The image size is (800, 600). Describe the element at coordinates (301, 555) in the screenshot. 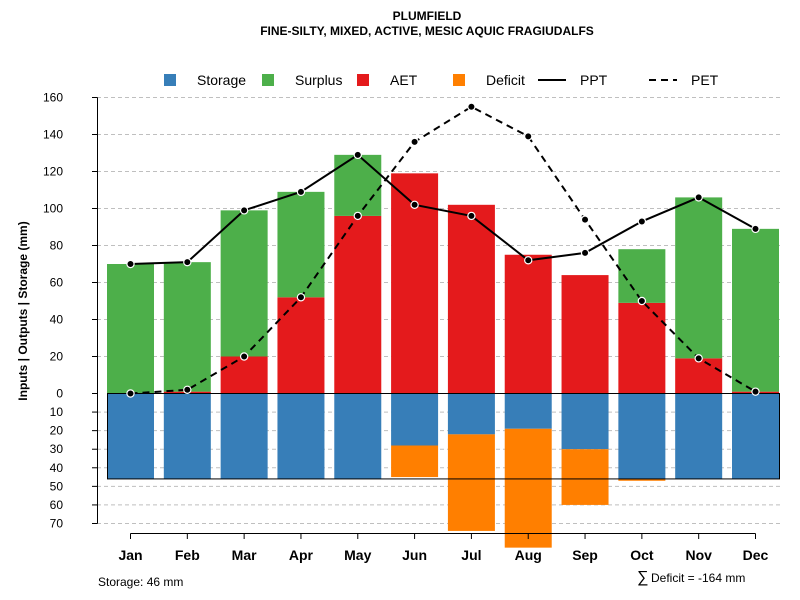

I see `x-tick-label-apr: Apr` at that location.